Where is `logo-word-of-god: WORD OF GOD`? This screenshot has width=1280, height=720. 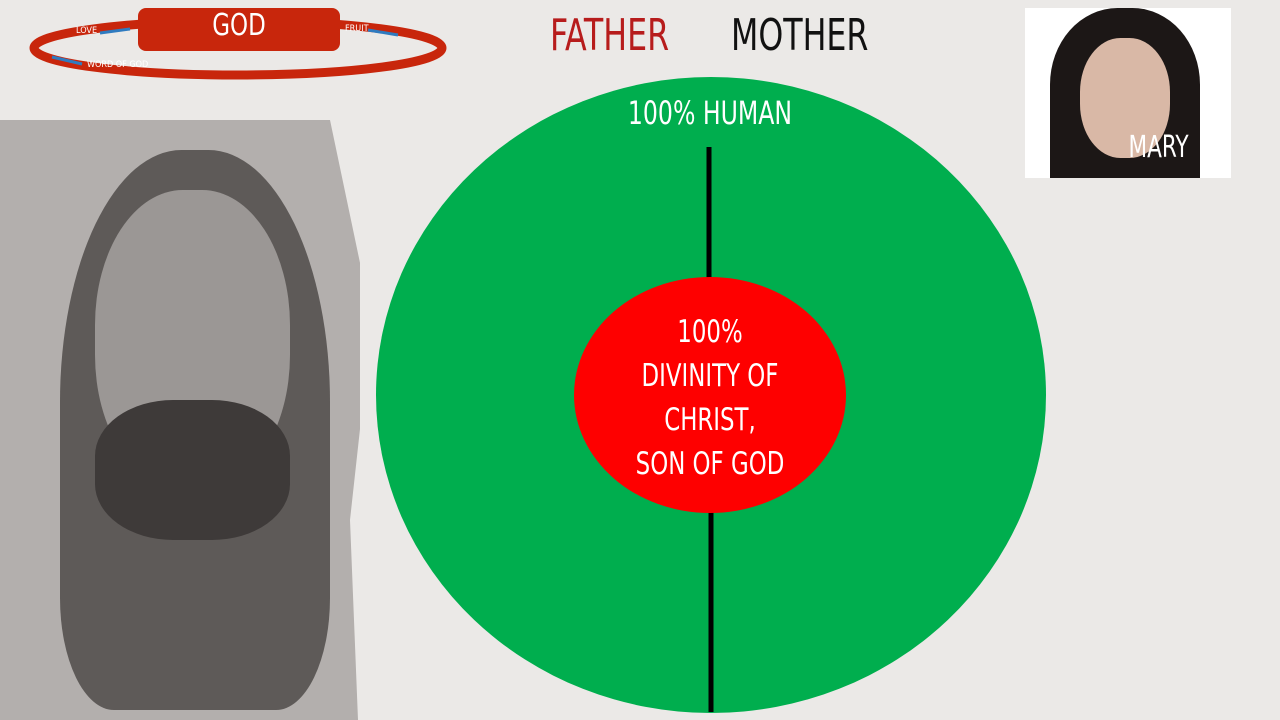 logo-word-of-god: WORD OF GOD is located at coordinates (118, 65).